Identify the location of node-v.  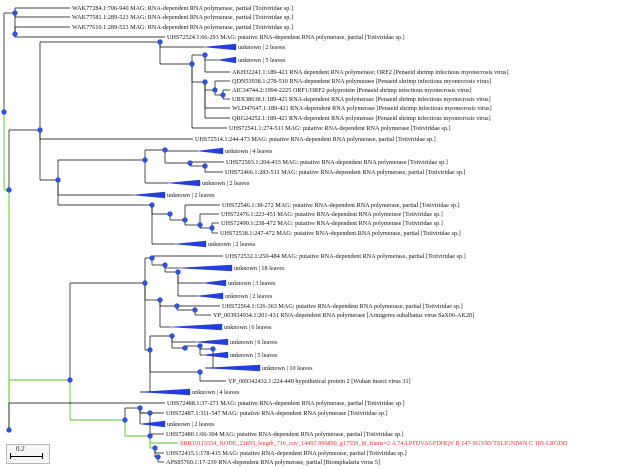
(70, 380).